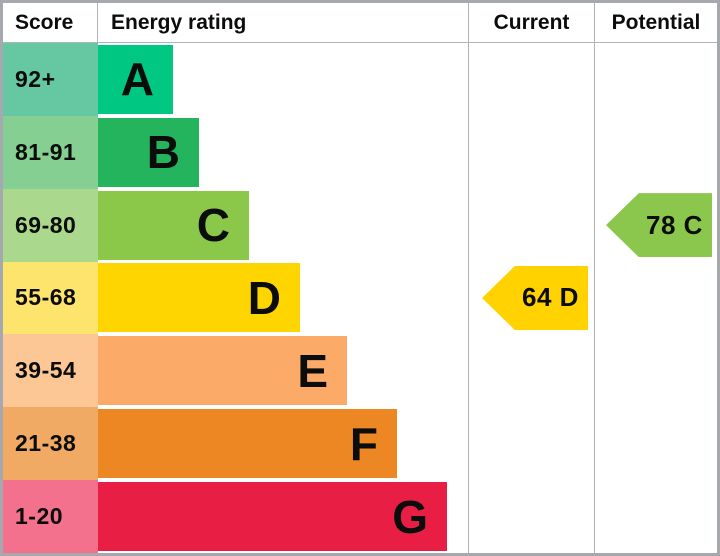 This screenshot has height=556, width=720. I want to click on band-letter-e: E, so click(312, 370).